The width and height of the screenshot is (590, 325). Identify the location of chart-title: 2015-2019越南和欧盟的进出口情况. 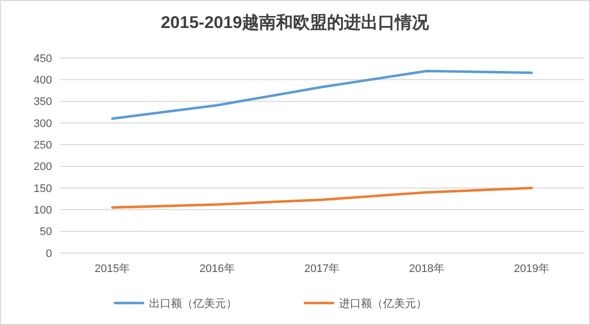
(295, 22).